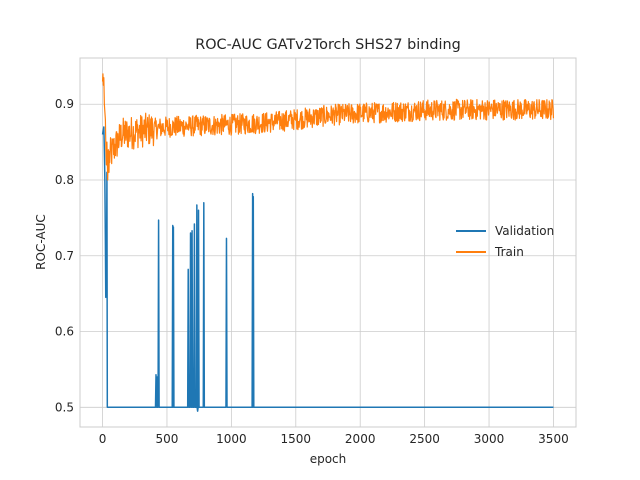 The width and height of the screenshot is (640, 480). I want to click on legend: Validation Train, so click(505, 241).